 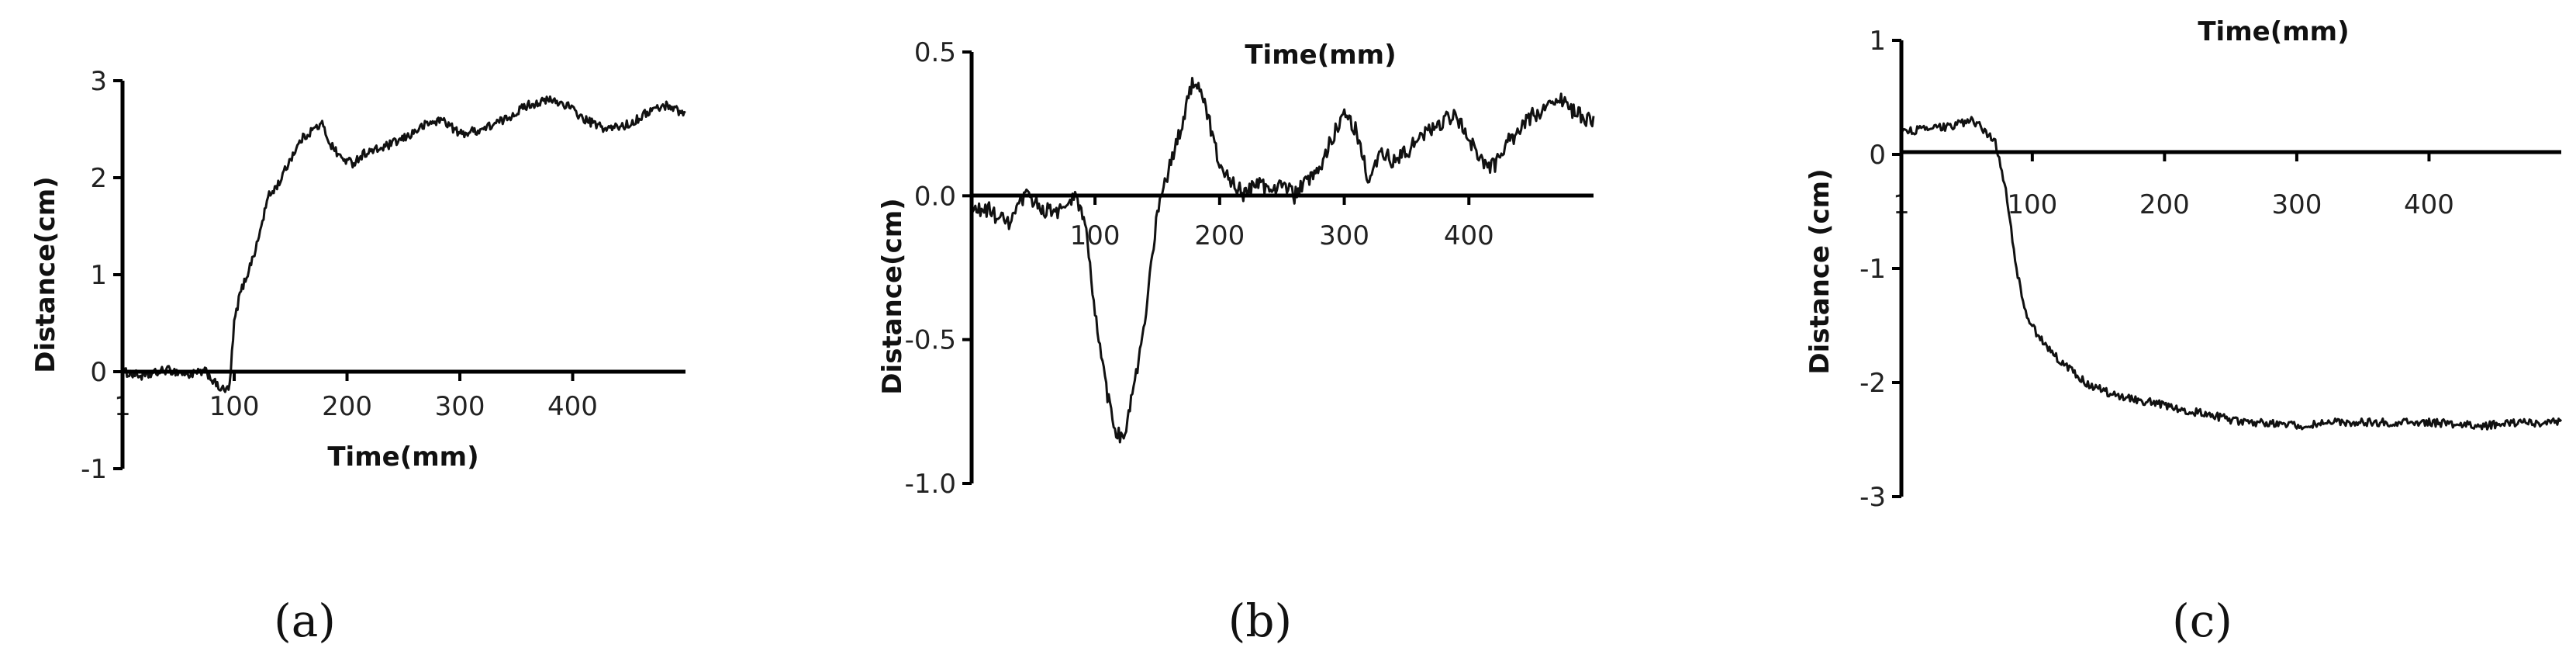 I want to click on x-ticks-a: 1100200300400, so click(x=356, y=397).